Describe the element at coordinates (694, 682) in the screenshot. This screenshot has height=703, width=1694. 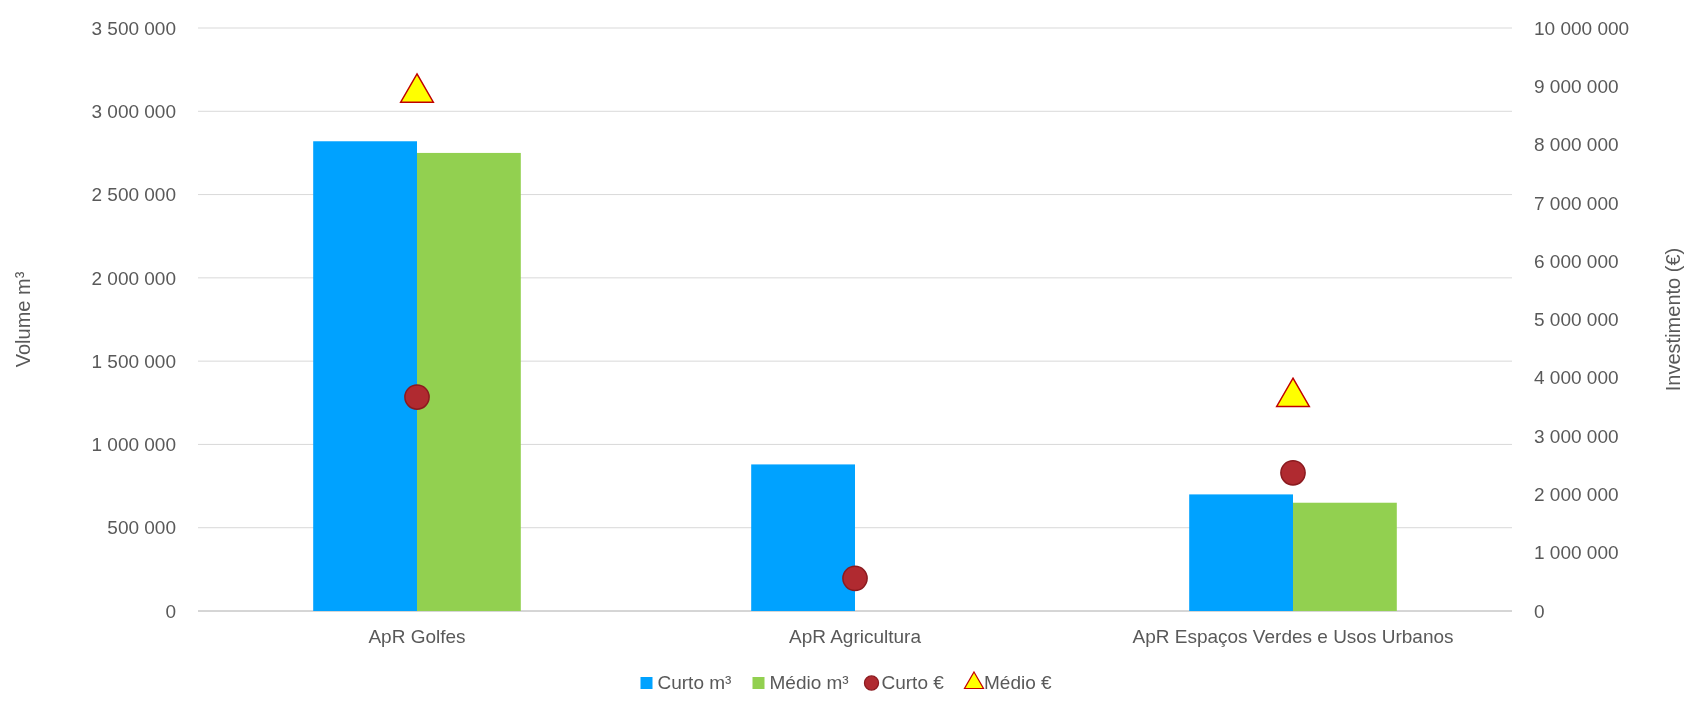
I see `legend-label: Curto m³` at that location.